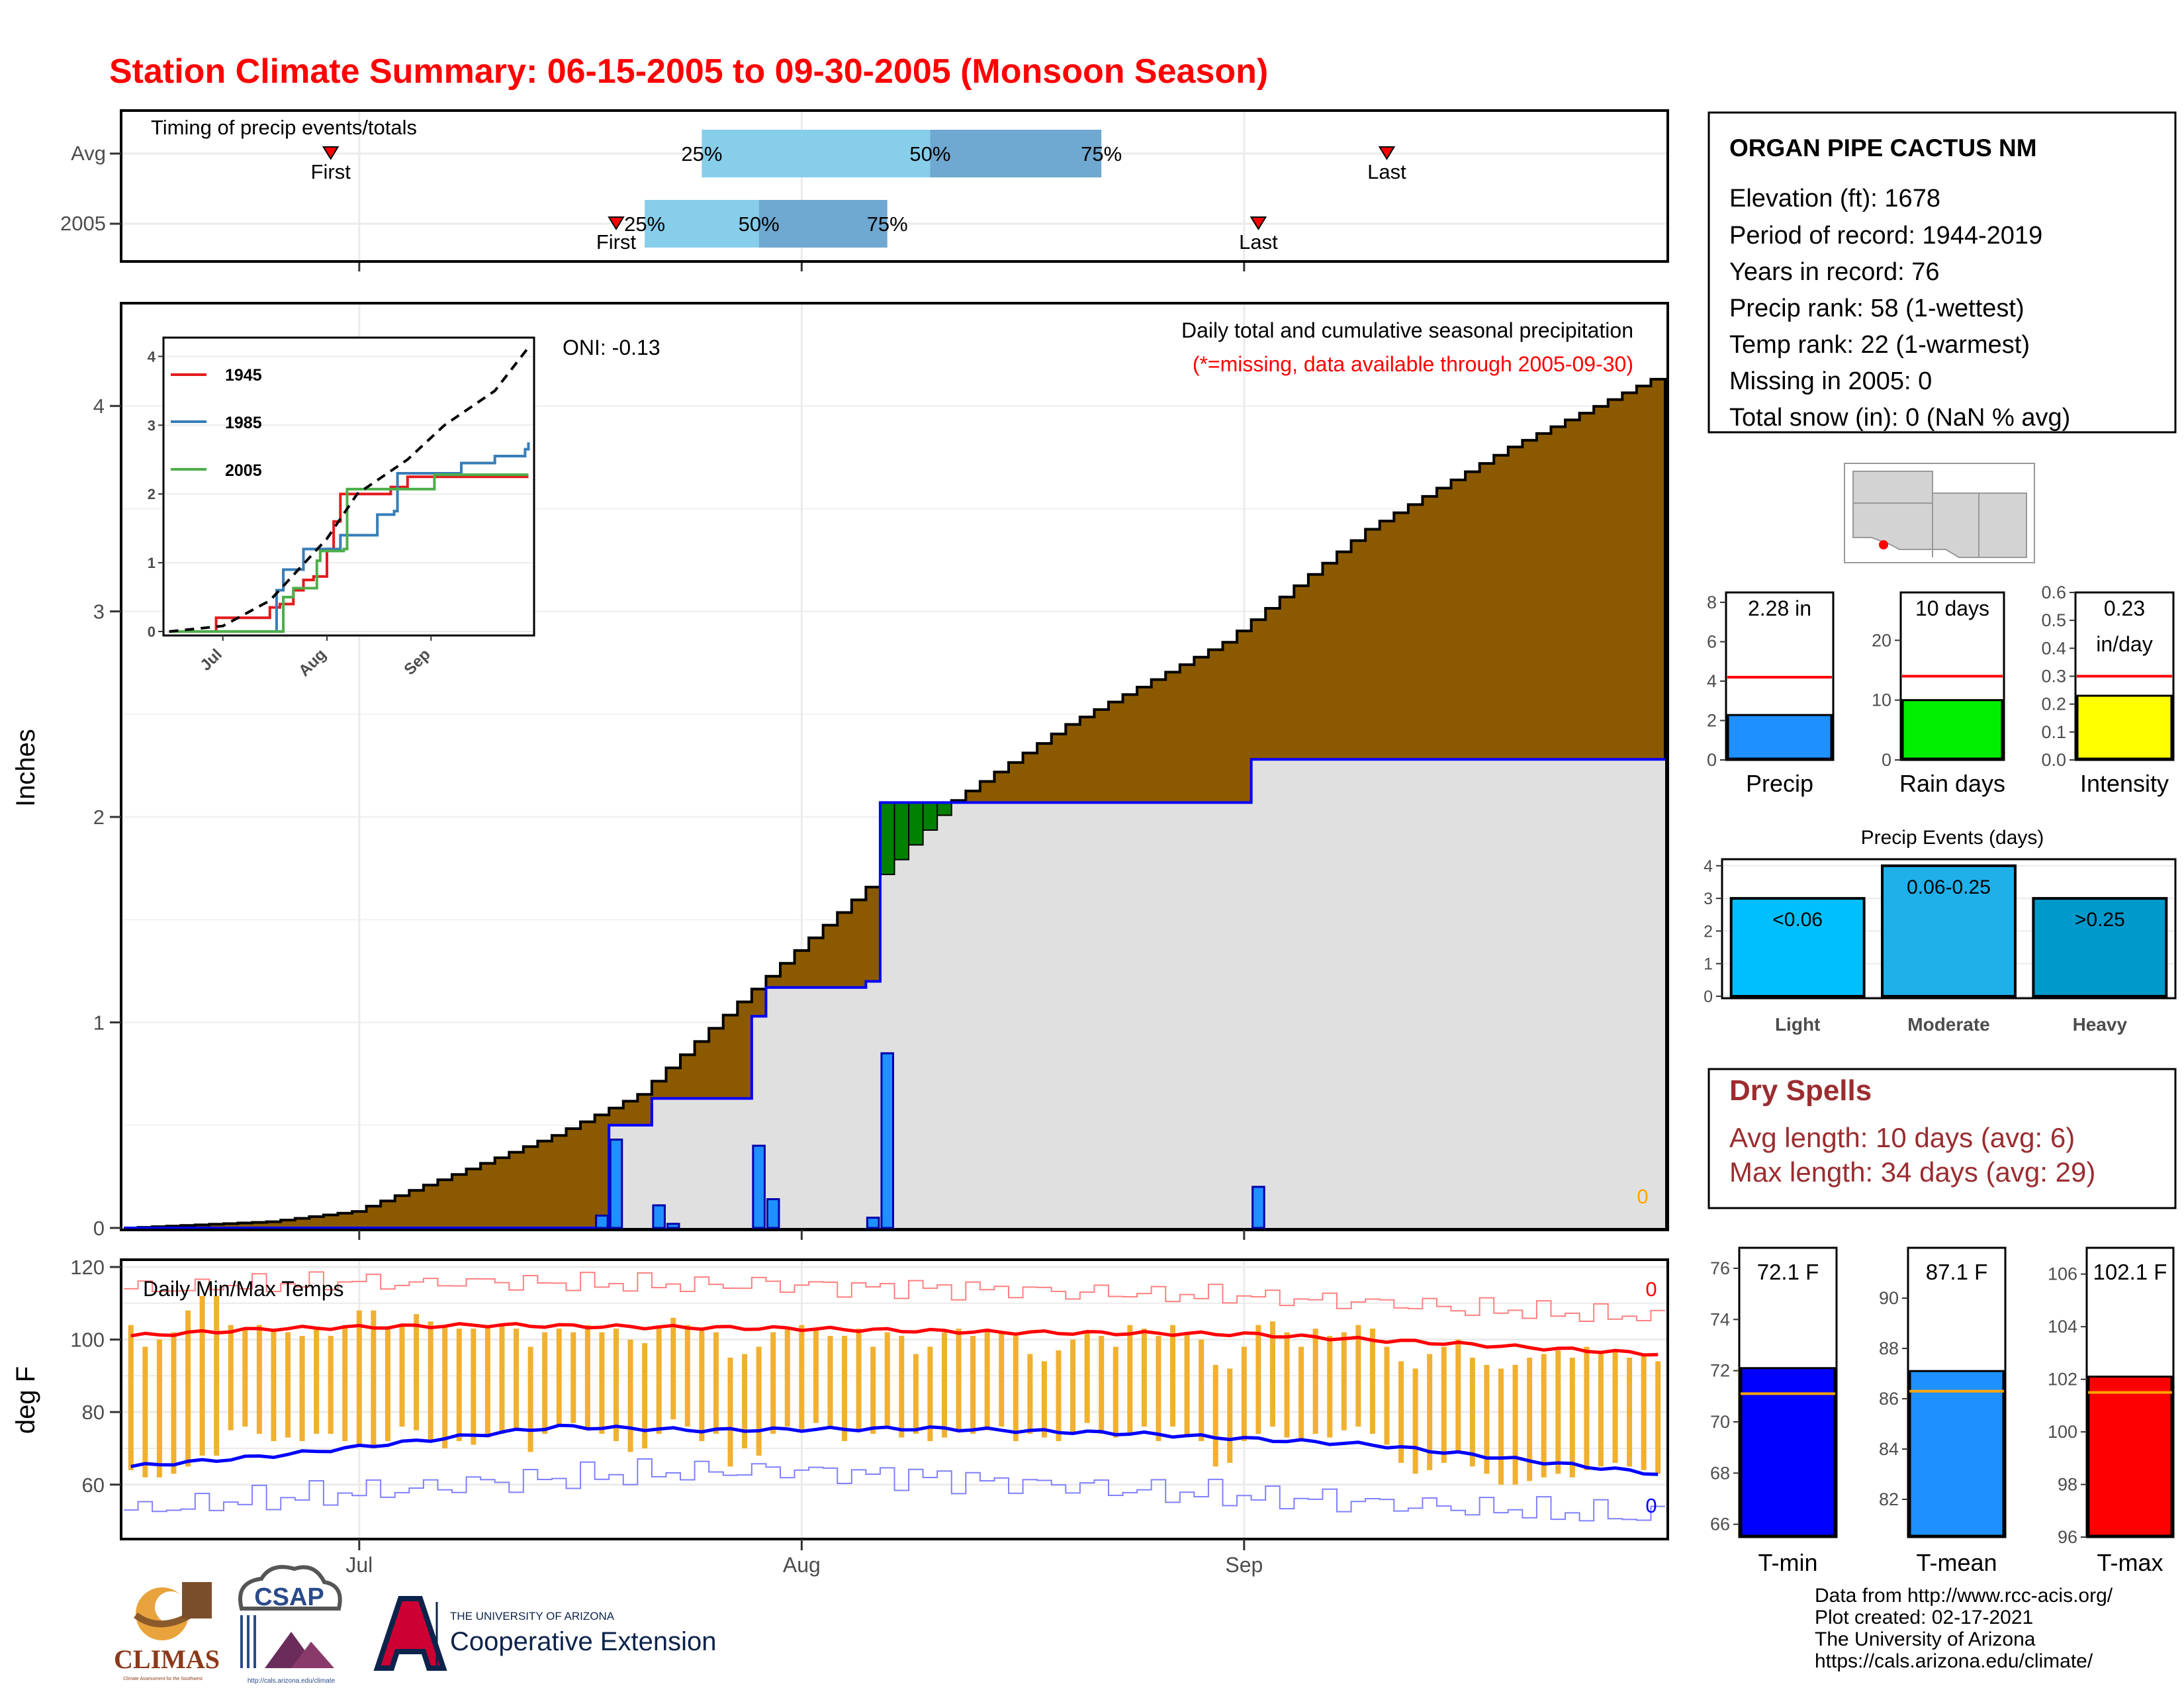 This screenshot has width=2184, height=1688. What do you see at coordinates (1800, 1090) in the screenshot?
I see `dry-spells-title: Dry Spells` at bounding box center [1800, 1090].